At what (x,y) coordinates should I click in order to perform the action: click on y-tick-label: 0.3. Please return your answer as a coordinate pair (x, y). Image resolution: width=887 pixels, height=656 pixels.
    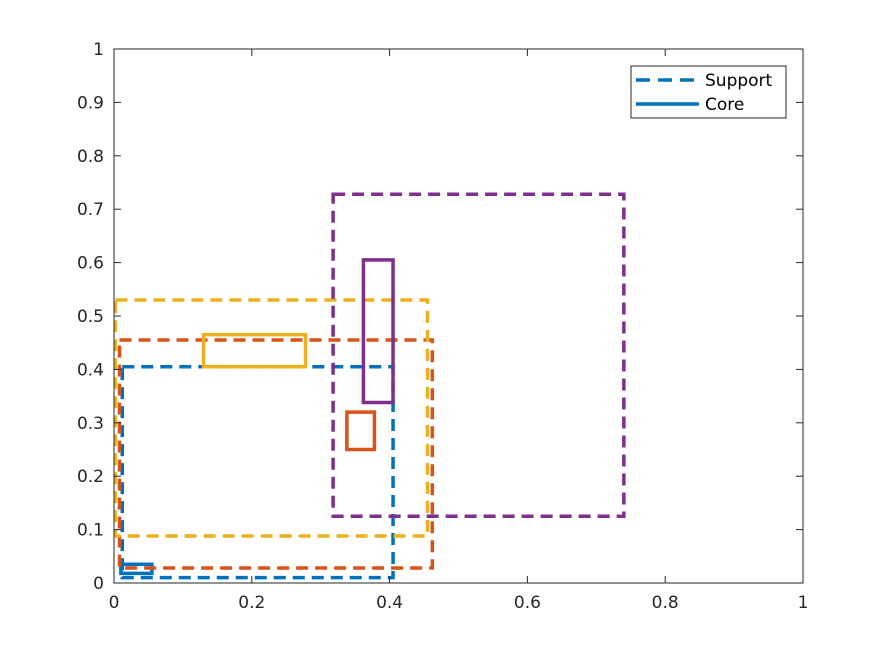
    Looking at the image, I should click on (90, 424).